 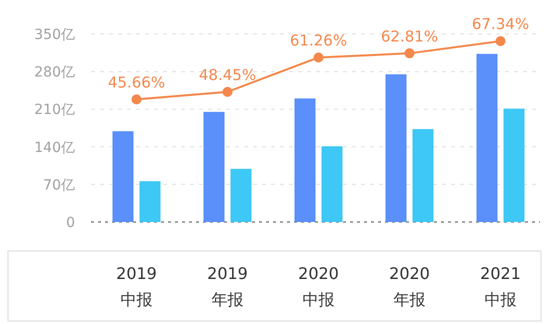 What do you see at coordinates (227, 75) in the screenshot?
I see `data-label: 48.45%` at bounding box center [227, 75].